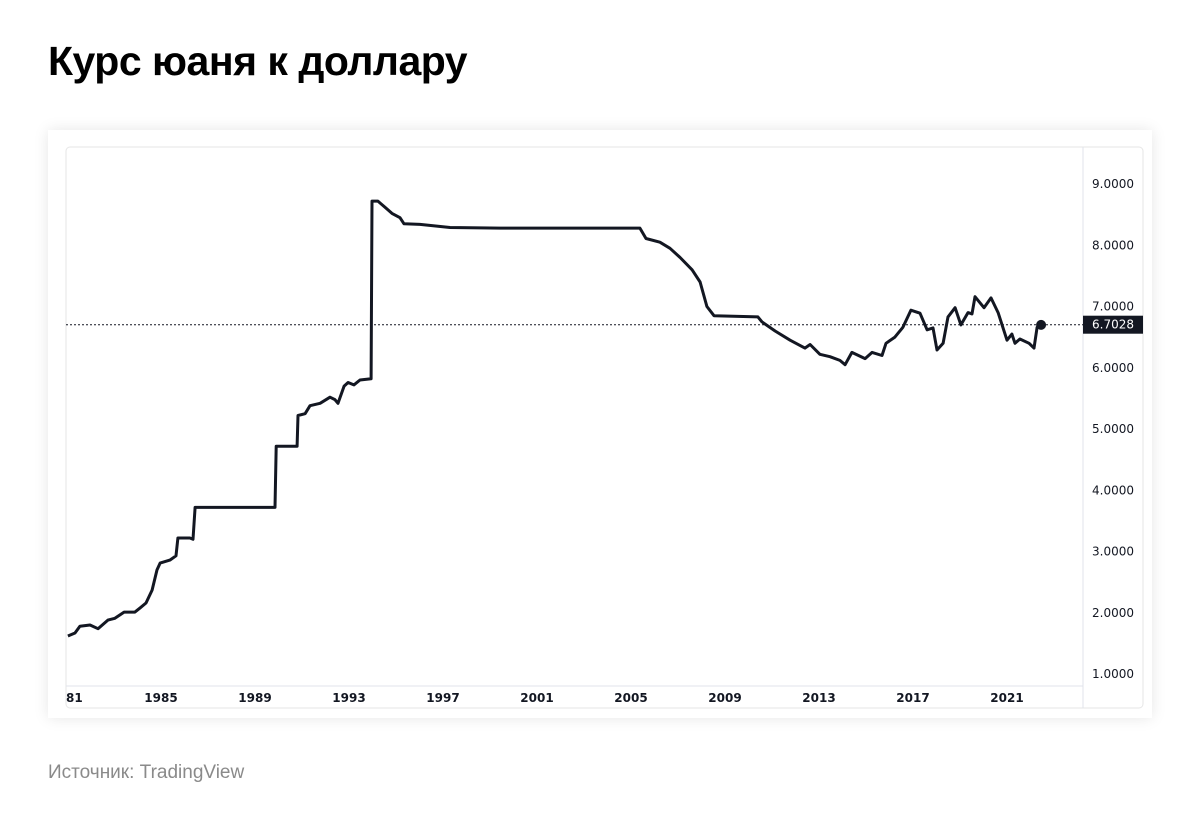 Image resolution: width=1200 pixels, height=822 pixels. Describe the element at coordinates (258, 61) in the screenshot. I see `page-title: Курс юаня к доллару` at that location.